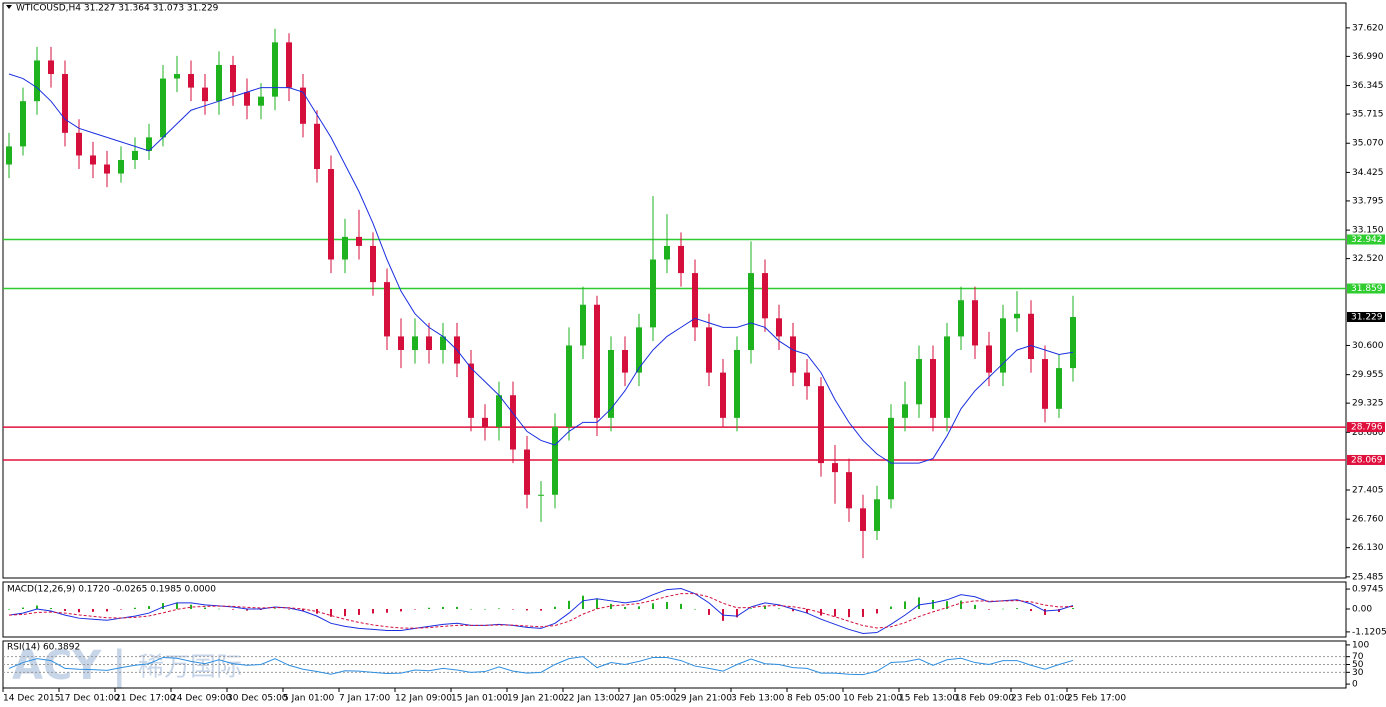 This screenshot has width=1386, height=707. What do you see at coordinates (117, 9) in the screenshot?
I see `price-title: WTICOUSD,H4 31.227 31.364 31.073 31.229` at bounding box center [117, 9].